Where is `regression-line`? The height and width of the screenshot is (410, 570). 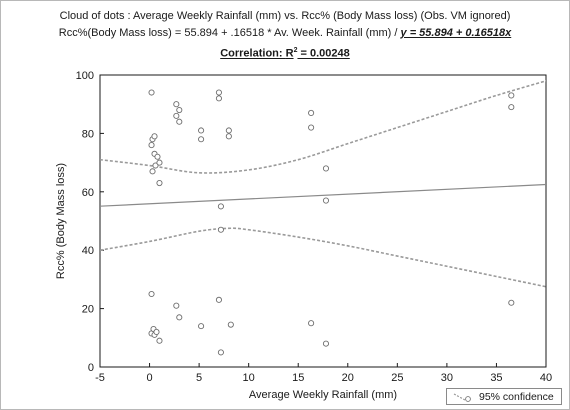
regression-line is located at coordinates (323, 195).